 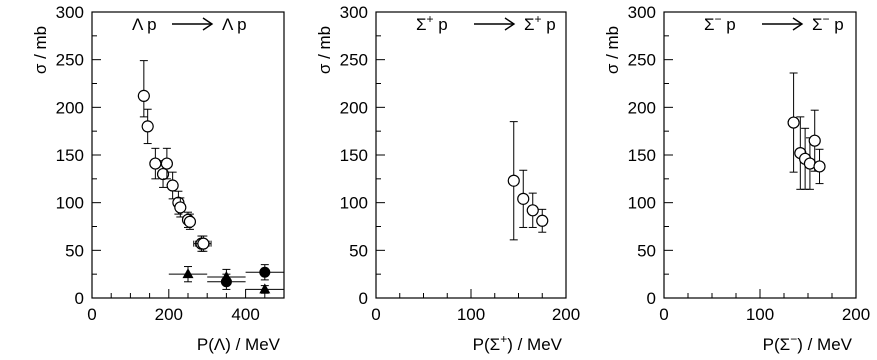 I want to click on x-tick-label: 400, so click(x=245, y=314).